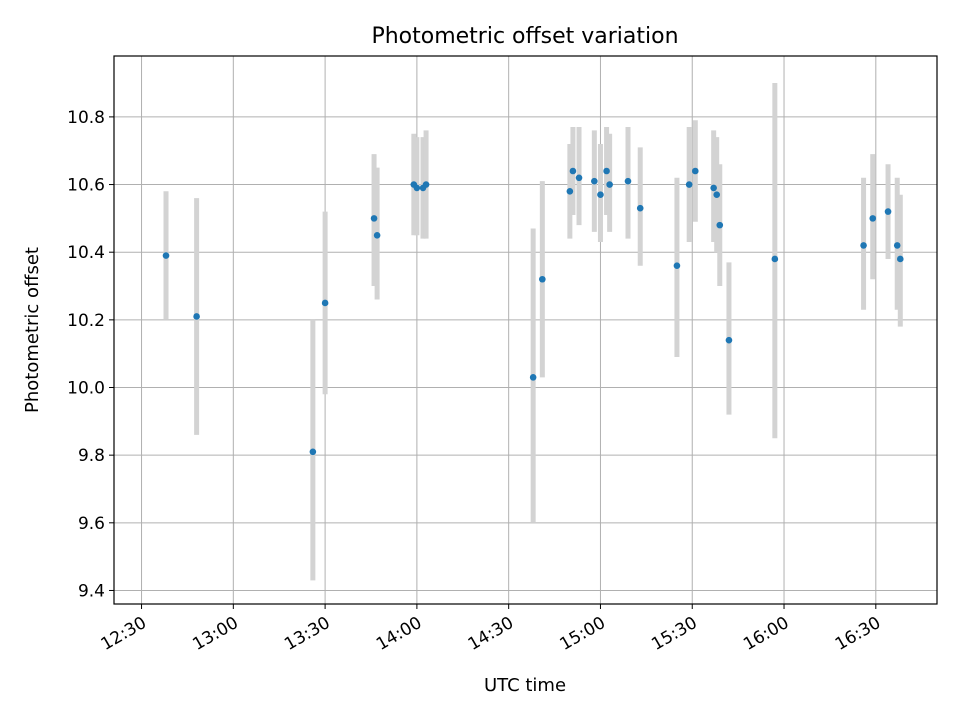  What do you see at coordinates (86, 253) in the screenshot?
I see `y-tick-label: 10.4` at bounding box center [86, 253].